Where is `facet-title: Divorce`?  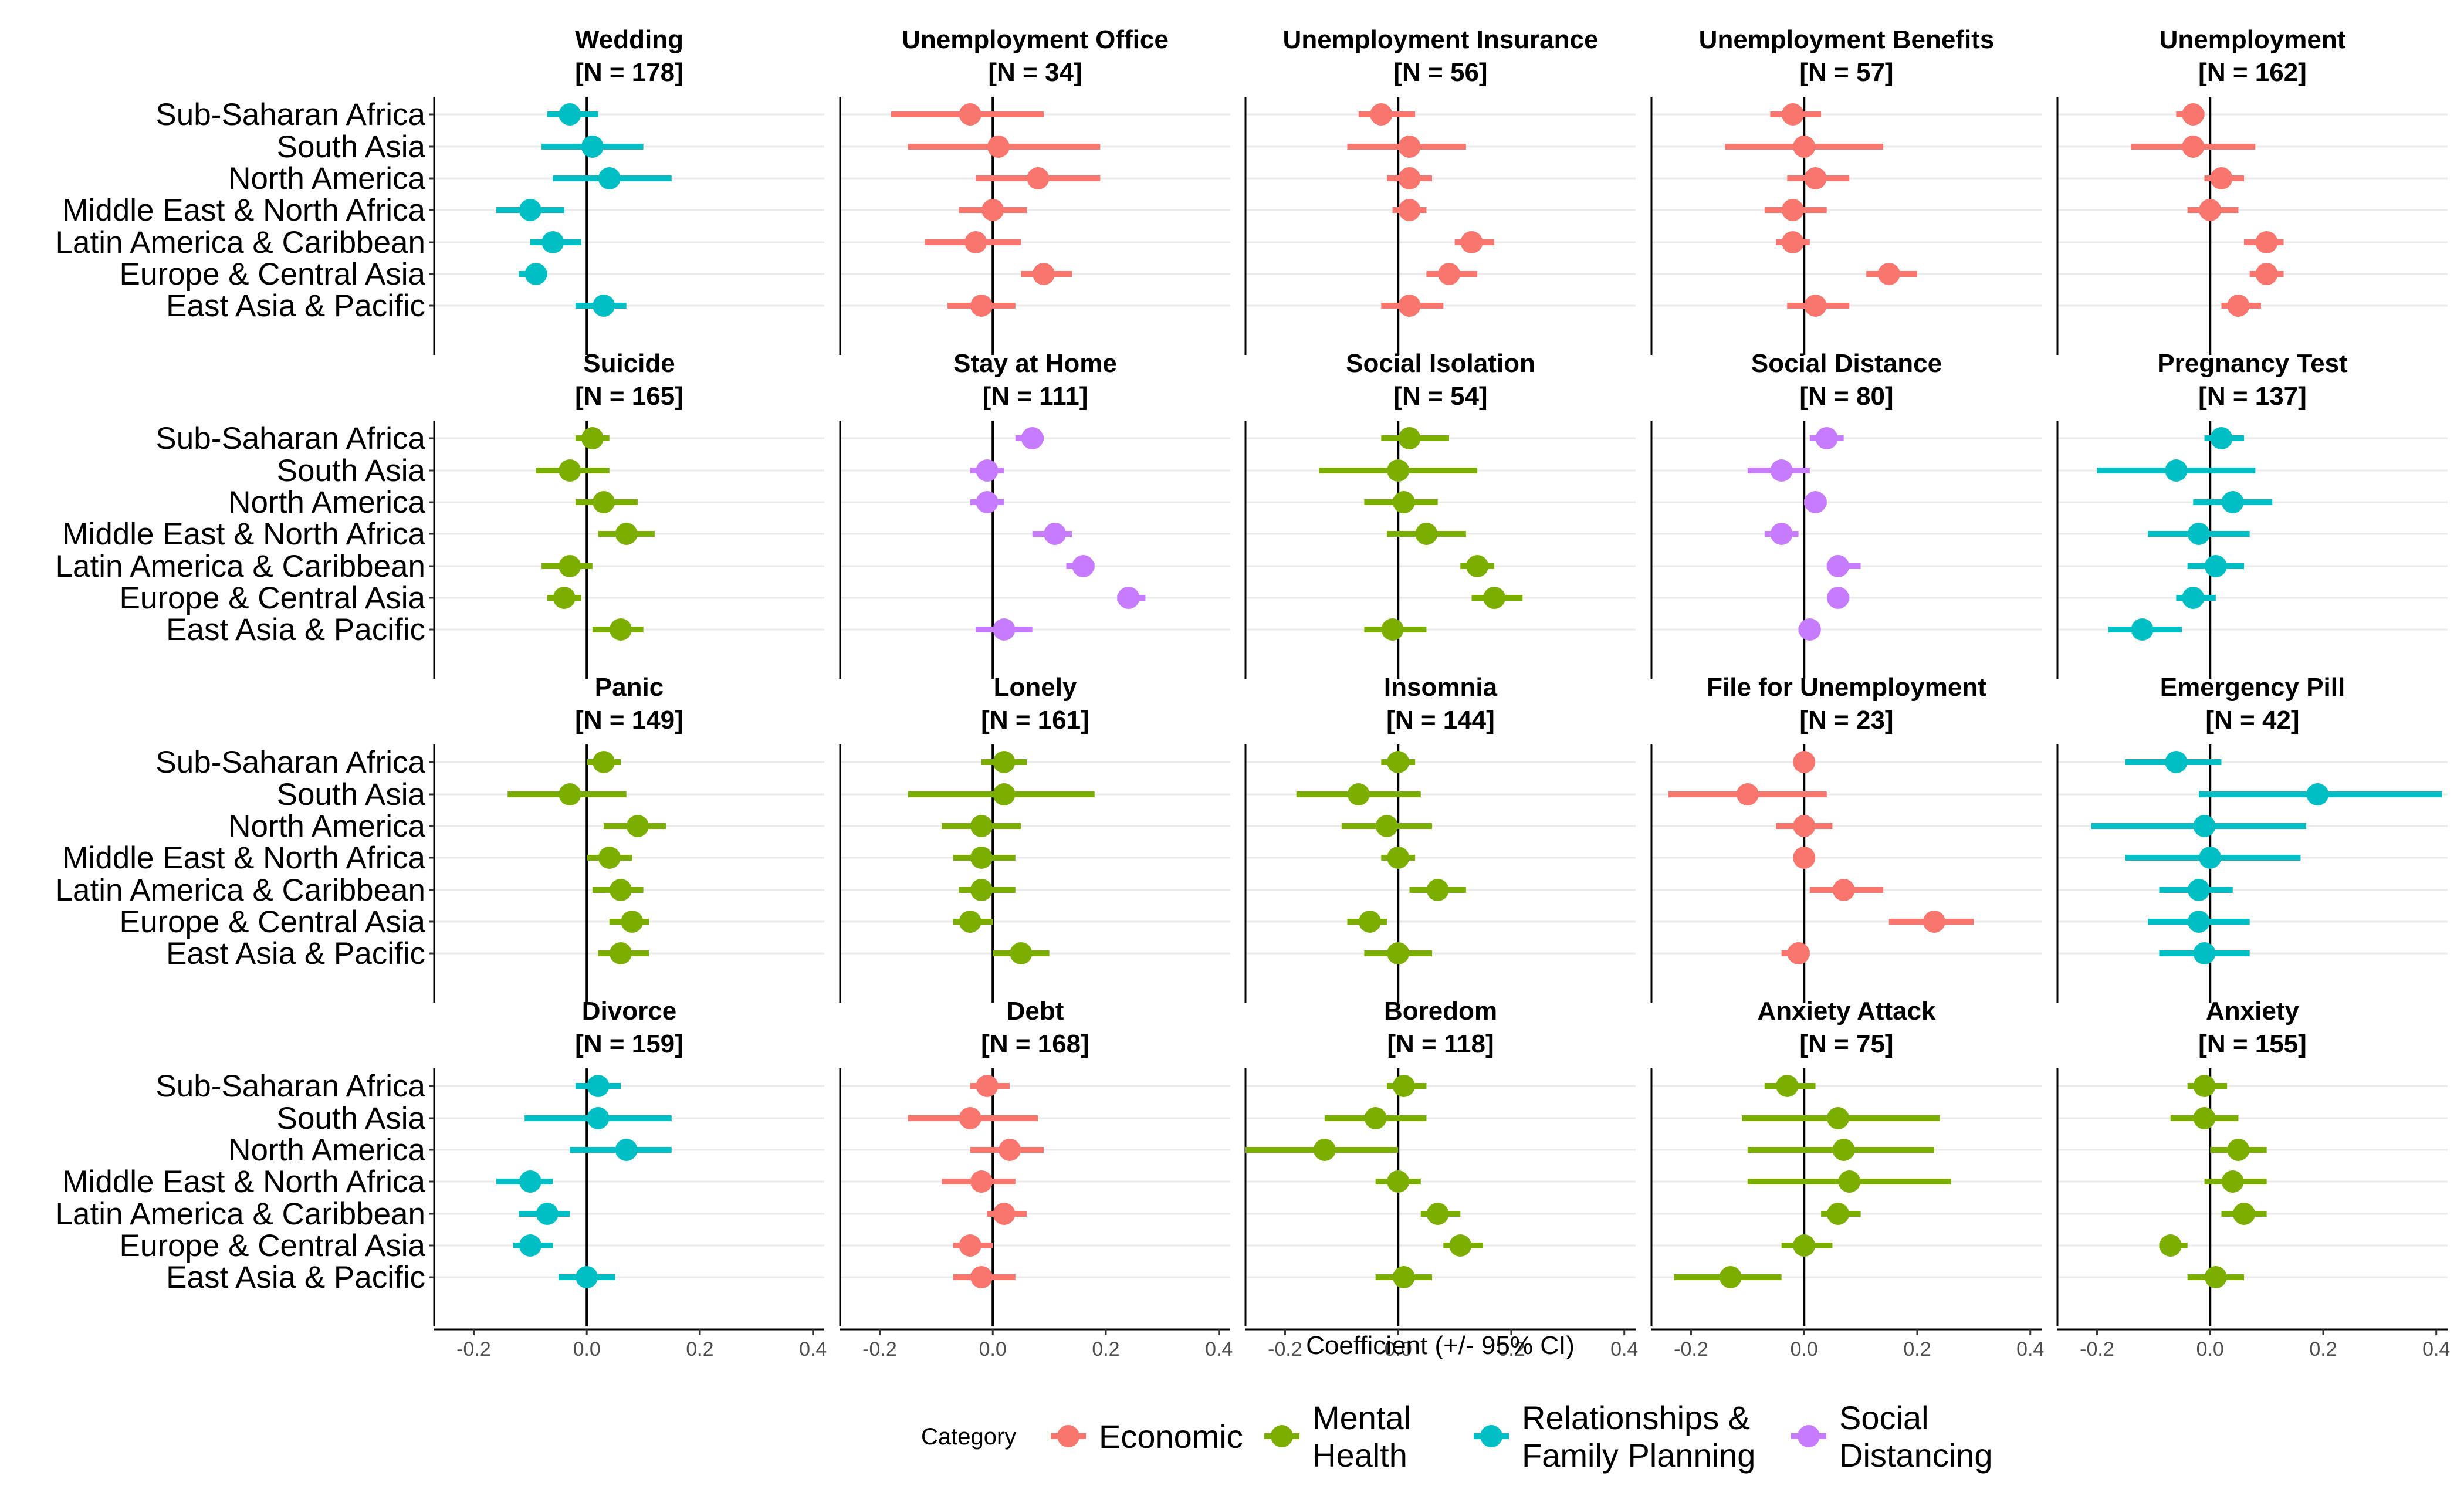 facet-title: Divorce is located at coordinates (629, 1011).